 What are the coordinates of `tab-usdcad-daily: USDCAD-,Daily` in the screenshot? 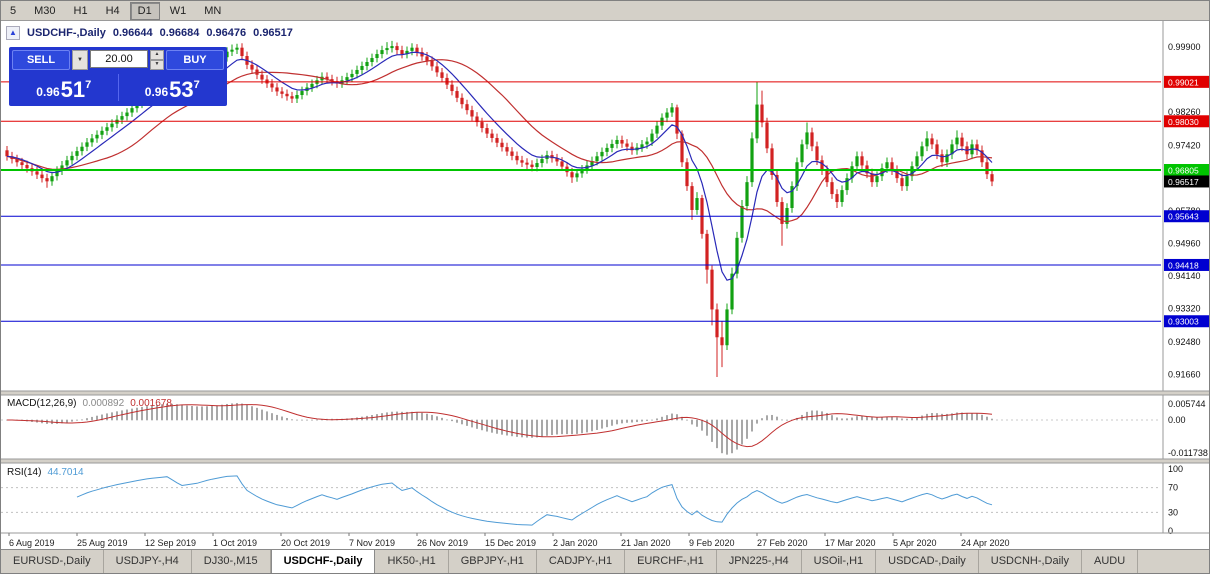 It's located at (927, 561).